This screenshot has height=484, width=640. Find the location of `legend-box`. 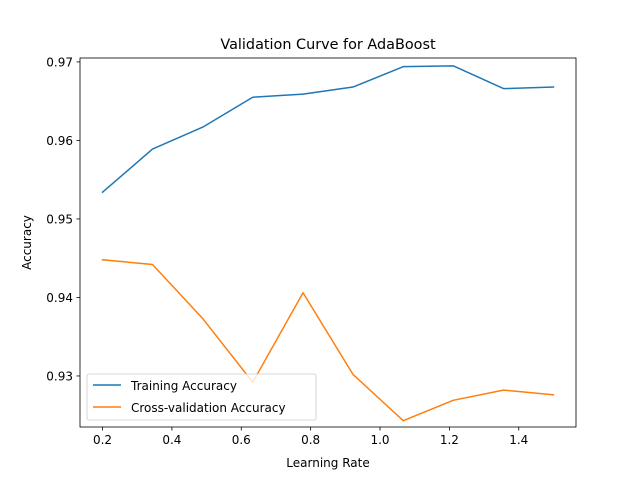

legend-box is located at coordinates (201, 397).